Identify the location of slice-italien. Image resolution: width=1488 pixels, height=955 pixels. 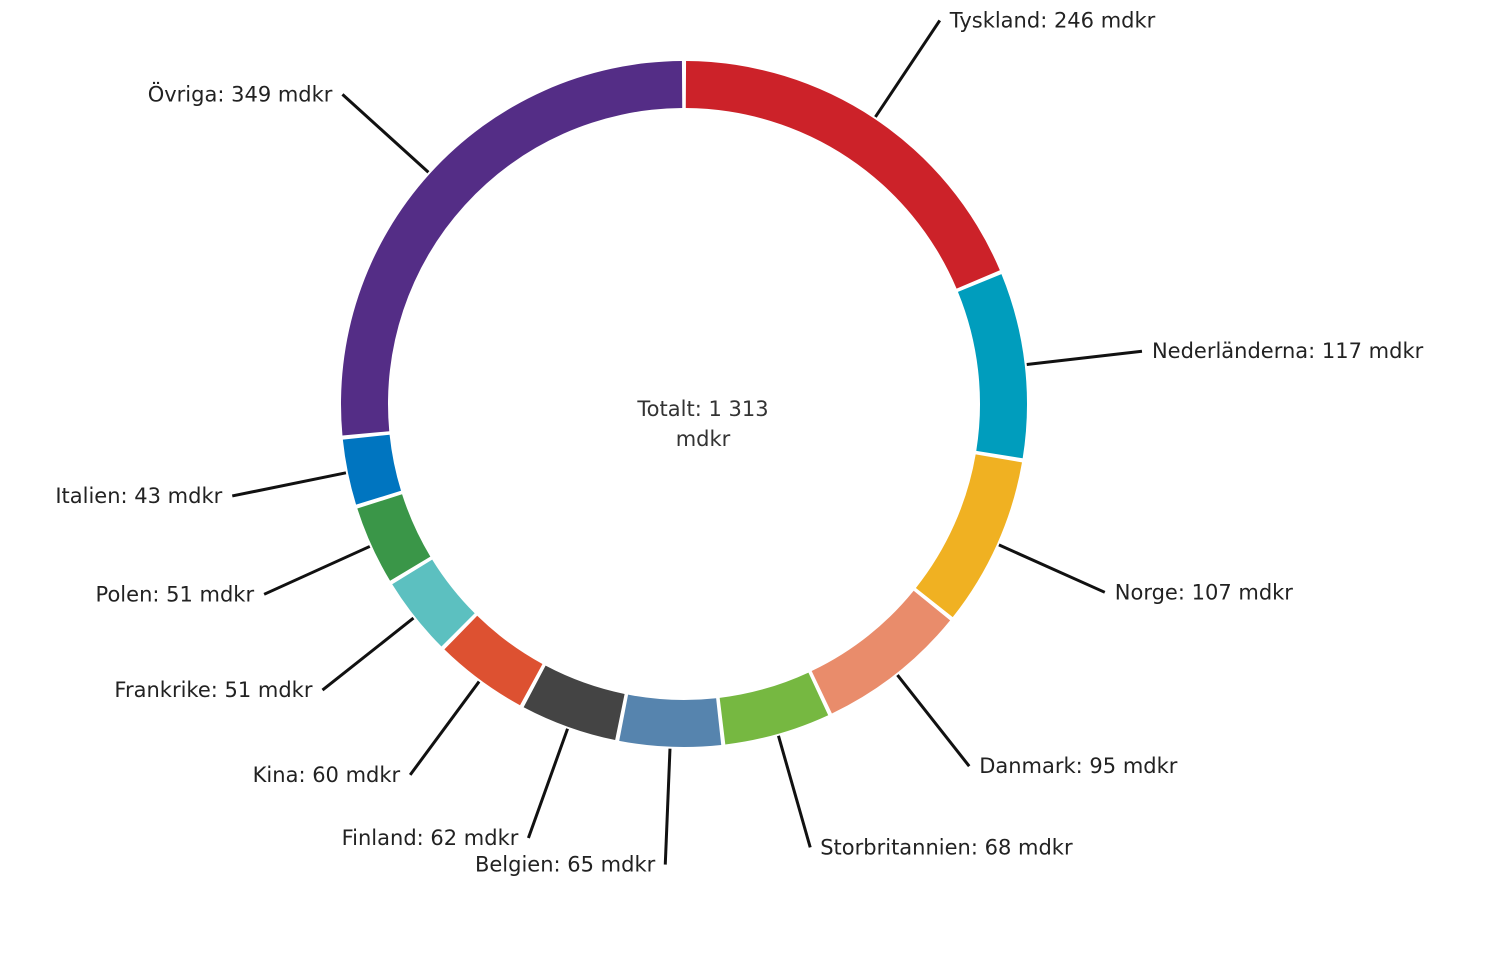
(372, 469).